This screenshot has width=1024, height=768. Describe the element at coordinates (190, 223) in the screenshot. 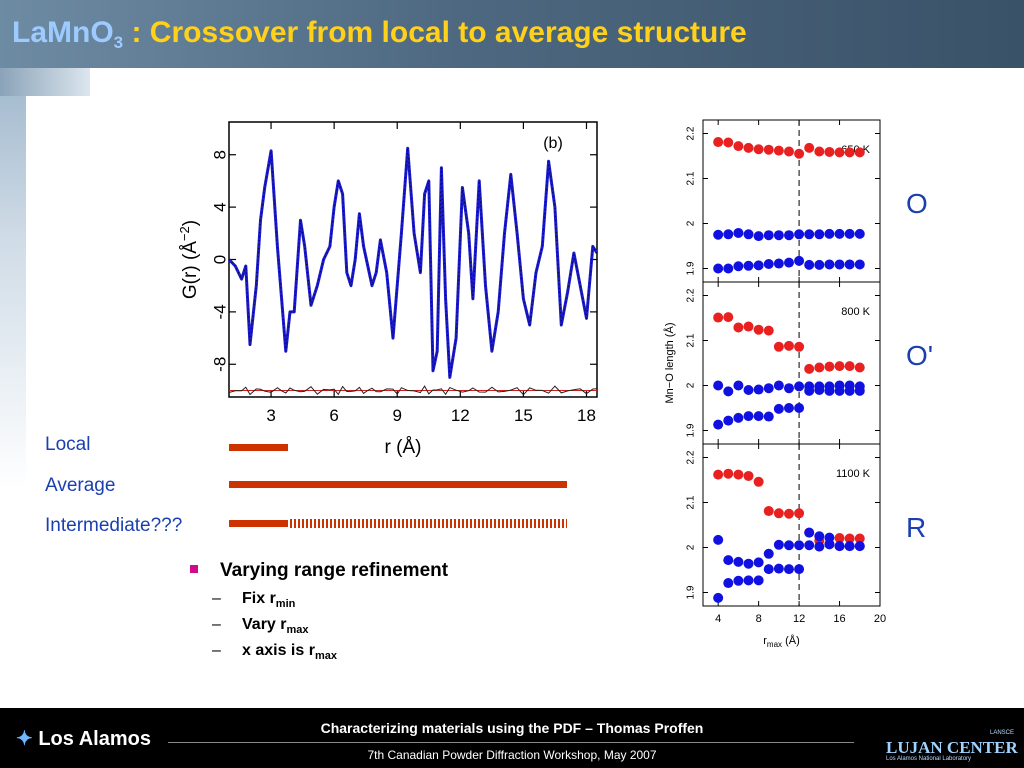

I see `y-axis-label-close: )` at that location.